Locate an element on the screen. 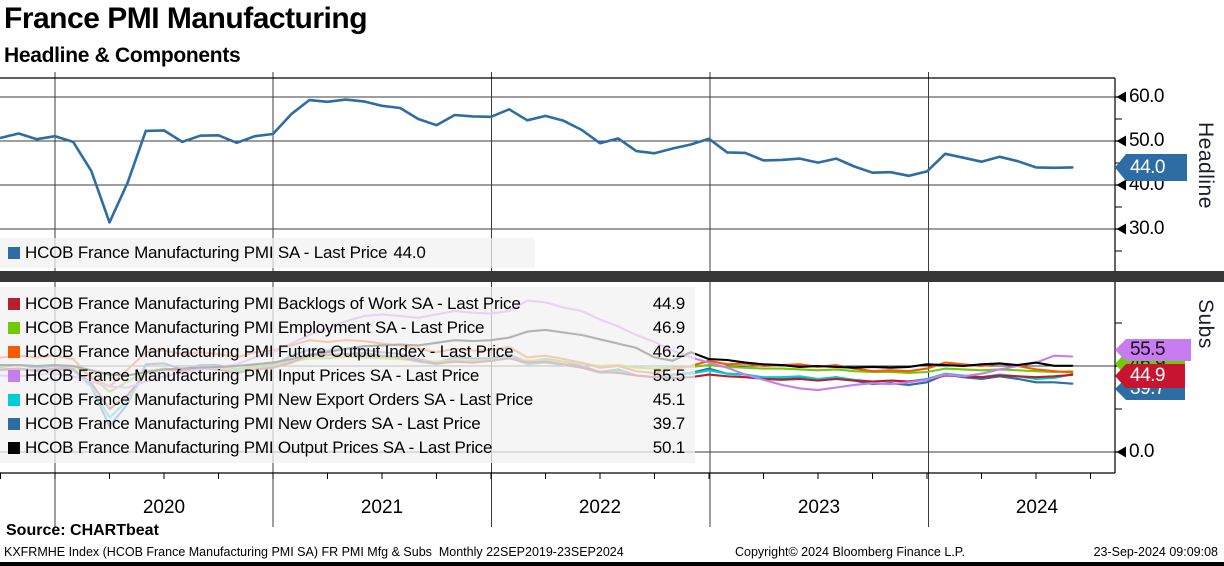  legend-last-price: 50.1 is located at coordinates (668, 447).